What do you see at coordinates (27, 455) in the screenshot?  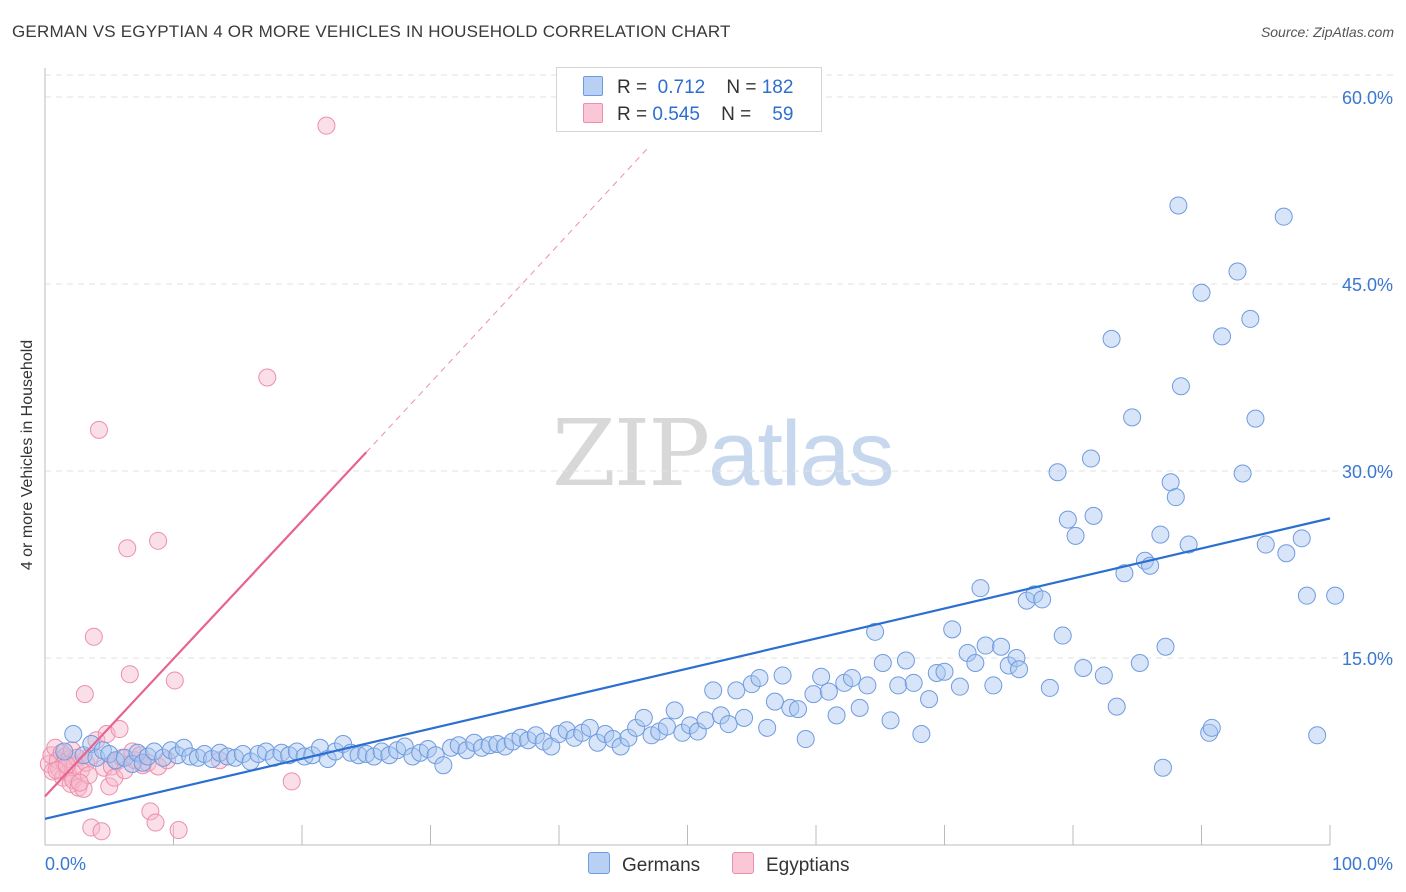 I see `y-axis-label: 4 or more Vehicles in Household` at bounding box center [27, 455].